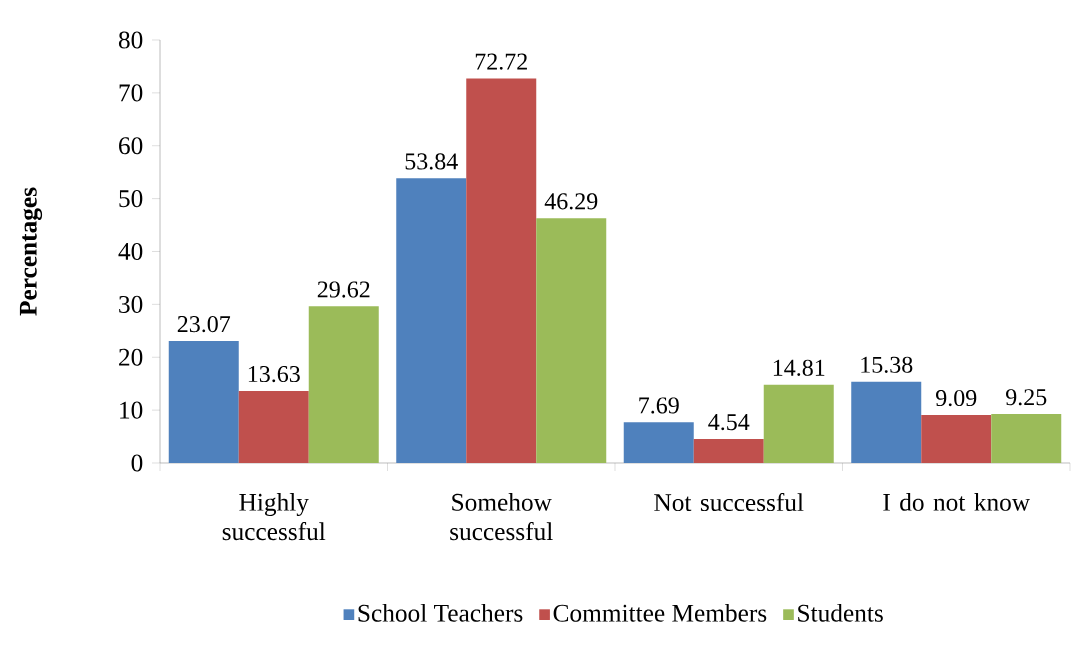 This screenshot has width=1086, height=655. Describe the element at coordinates (887, 364) in the screenshot. I see `data-label: 15.38` at that location.